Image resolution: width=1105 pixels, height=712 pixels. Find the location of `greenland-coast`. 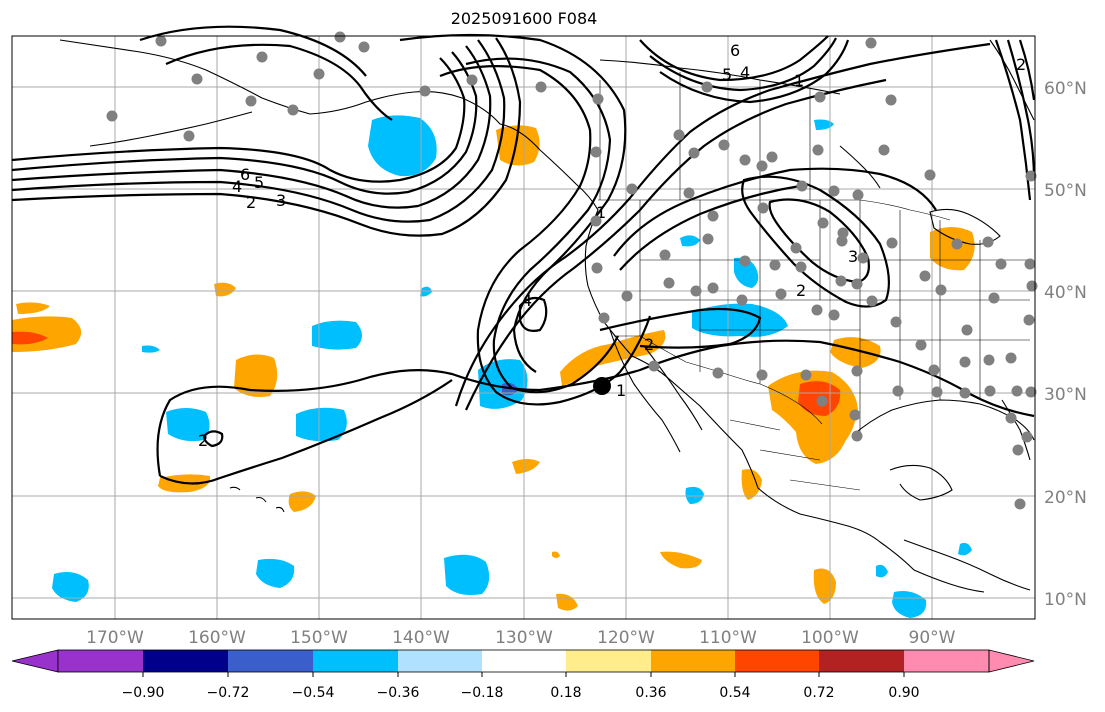

greenland-coast is located at coordinates (1012, 80).